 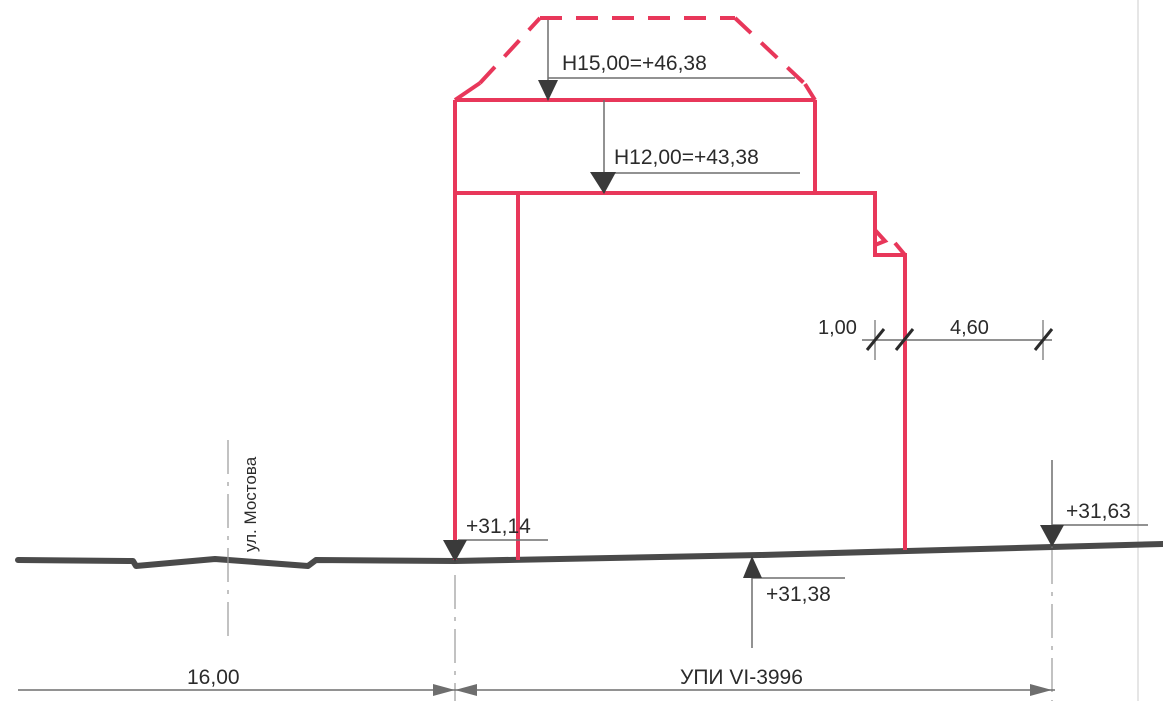 What do you see at coordinates (1098, 511) in the screenshot?
I see `elevation-label-ground-right: +31,63` at bounding box center [1098, 511].